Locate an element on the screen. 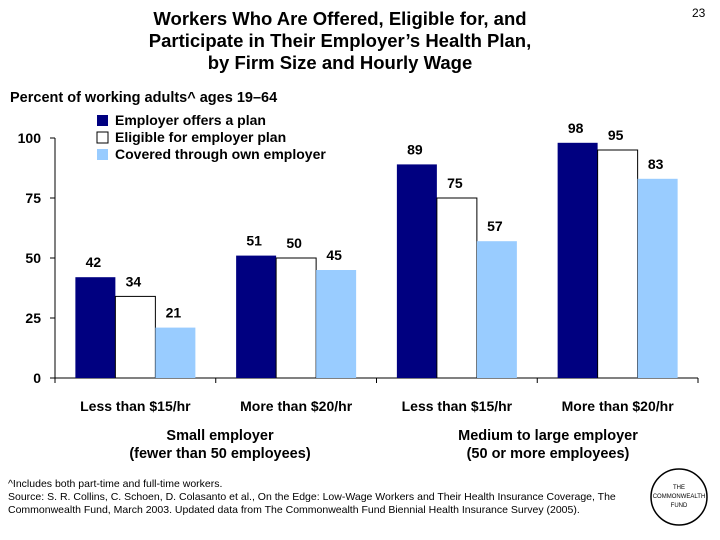 This screenshot has width=720, height=540. logo-line-2: COMMONWEALTH is located at coordinates (679, 497).